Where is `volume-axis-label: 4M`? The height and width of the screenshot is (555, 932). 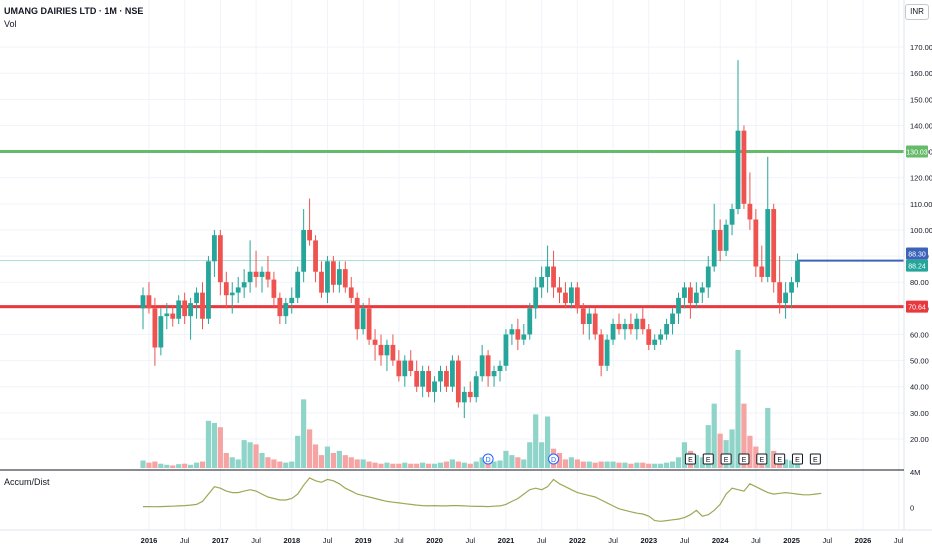 volume-axis-label: 4M is located at coordinates (915, 472).